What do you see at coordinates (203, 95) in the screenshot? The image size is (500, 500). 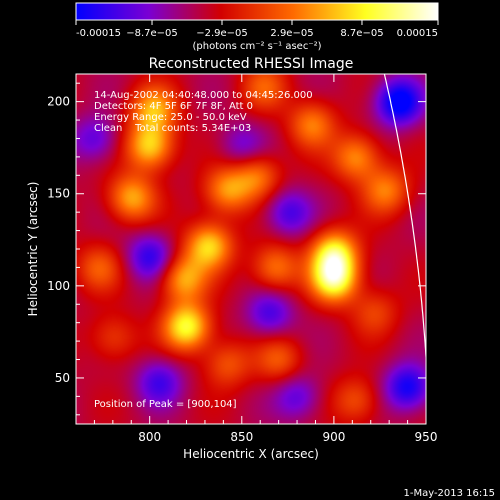 I see `annotation-time-range: 14-Aug-2002 04:40:48.000 to 04:45:26.000` at bounding box center [203, 95].